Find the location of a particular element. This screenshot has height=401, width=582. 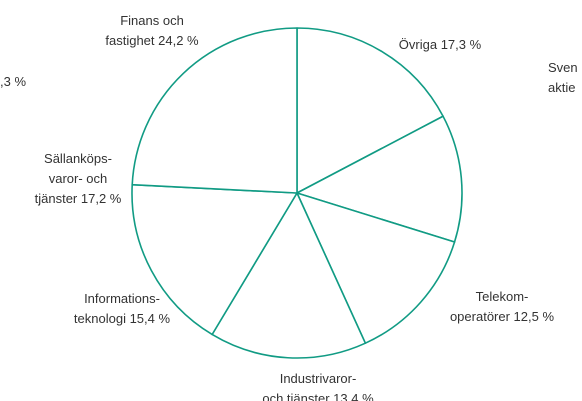

slice-value-label: 12,5 % is located at coordinates (534, 316).